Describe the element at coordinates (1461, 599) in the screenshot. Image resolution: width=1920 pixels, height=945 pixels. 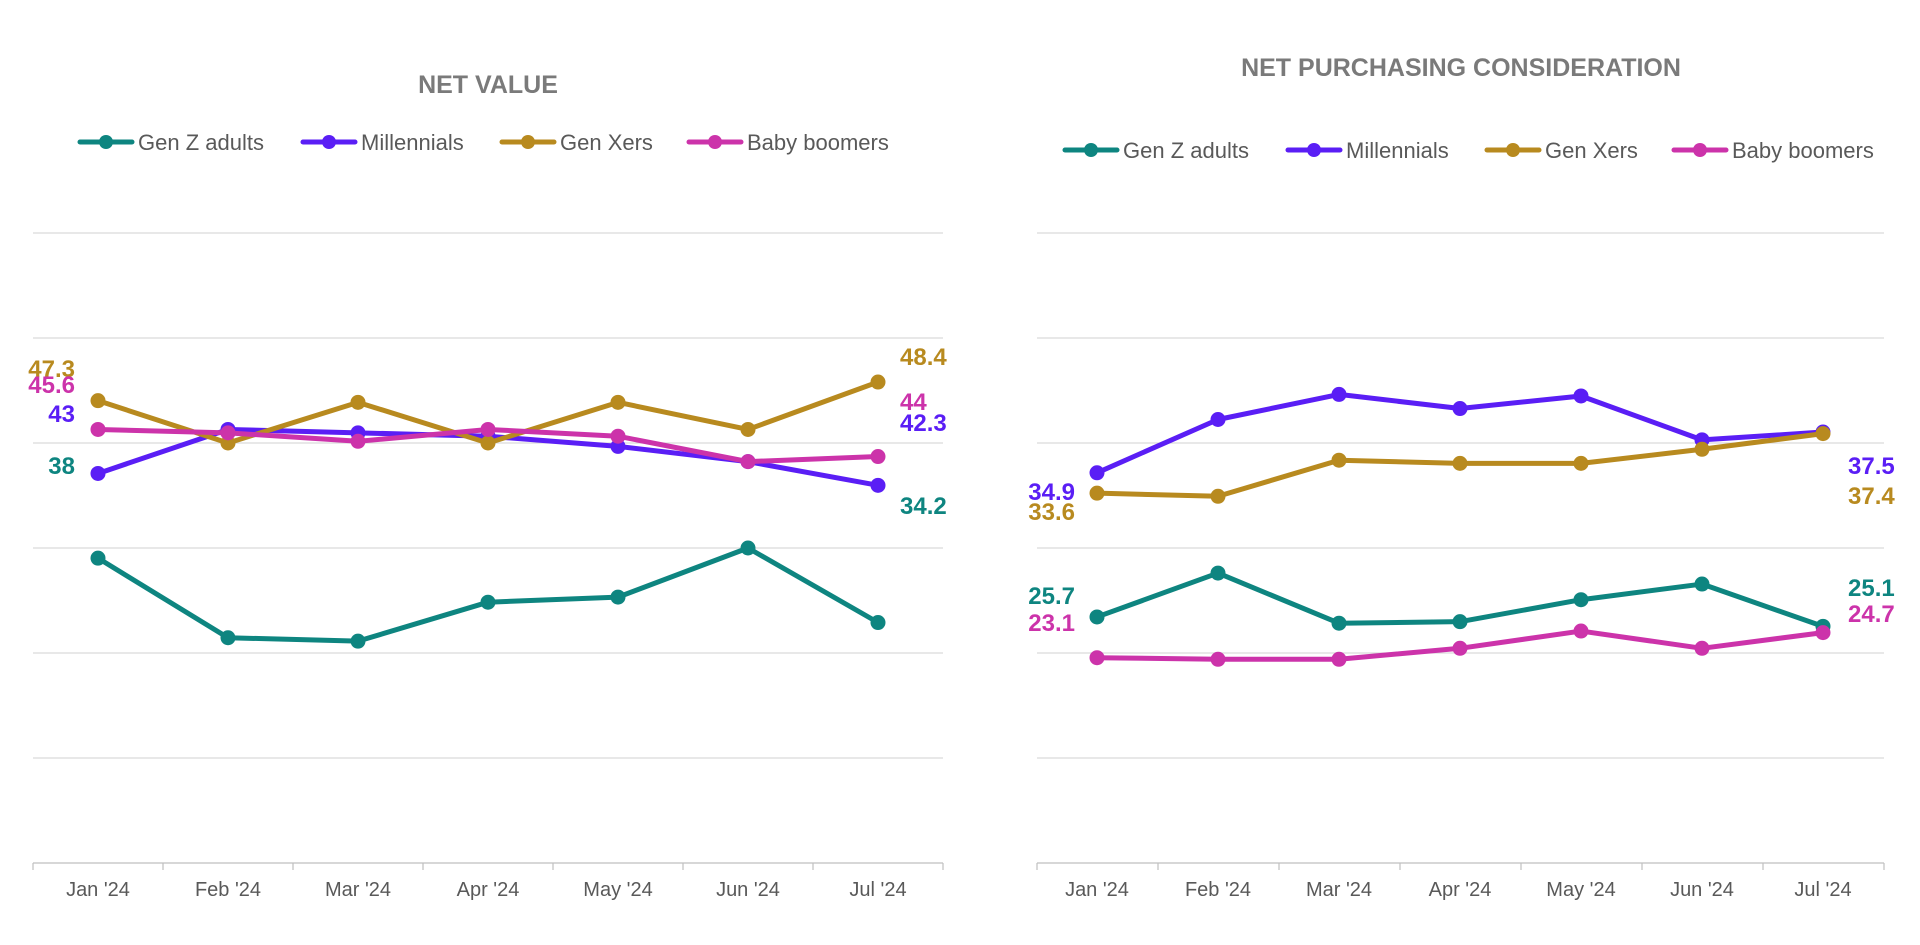
I see `series-gen-z-adults: 25.7 25.1` at that location.